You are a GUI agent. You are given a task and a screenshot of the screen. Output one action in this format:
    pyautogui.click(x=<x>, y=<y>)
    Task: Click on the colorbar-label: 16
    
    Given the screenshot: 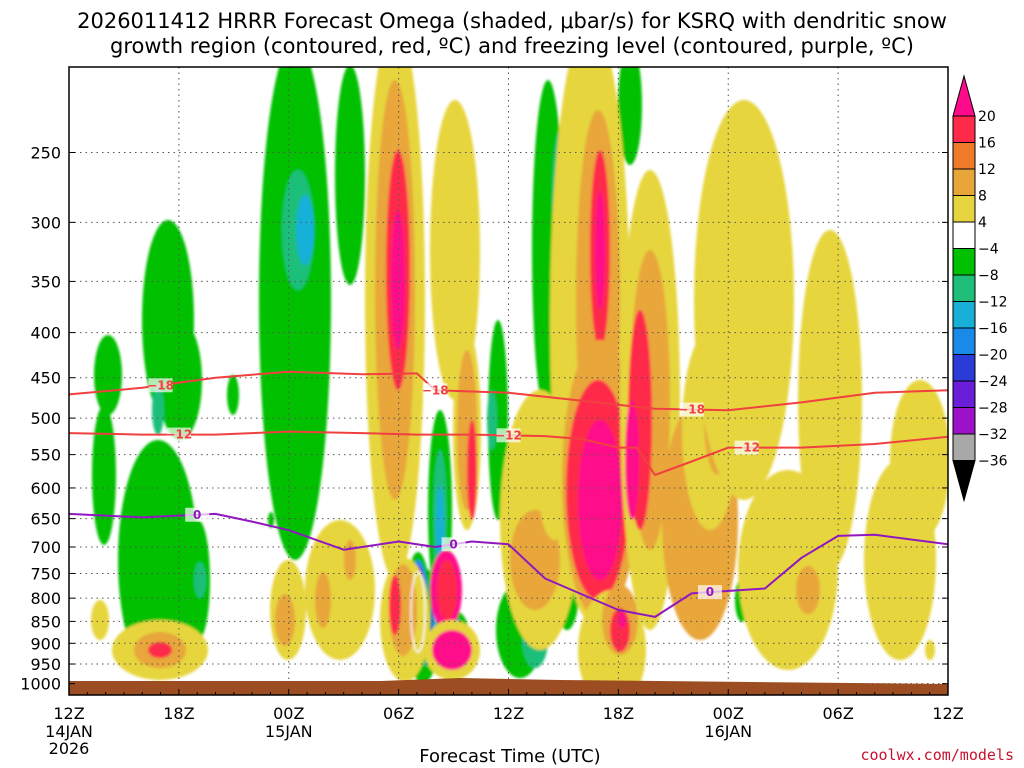 What is the action you would take?
    pyautogui.click(x=987, y=144)
    